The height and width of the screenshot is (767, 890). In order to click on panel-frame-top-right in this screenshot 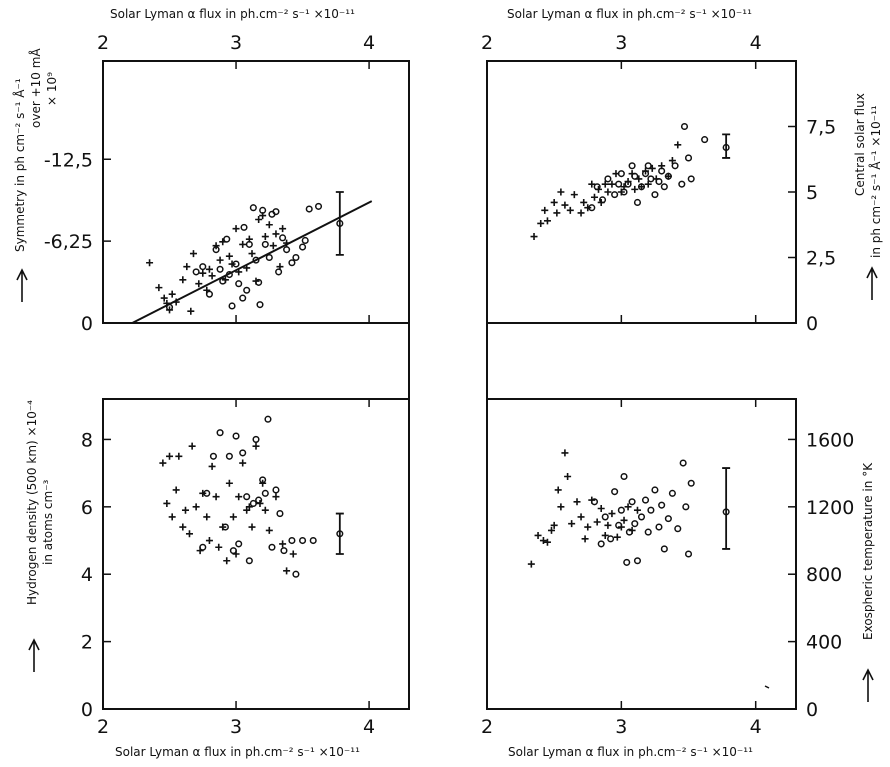, I will do `click(641, 192)`.